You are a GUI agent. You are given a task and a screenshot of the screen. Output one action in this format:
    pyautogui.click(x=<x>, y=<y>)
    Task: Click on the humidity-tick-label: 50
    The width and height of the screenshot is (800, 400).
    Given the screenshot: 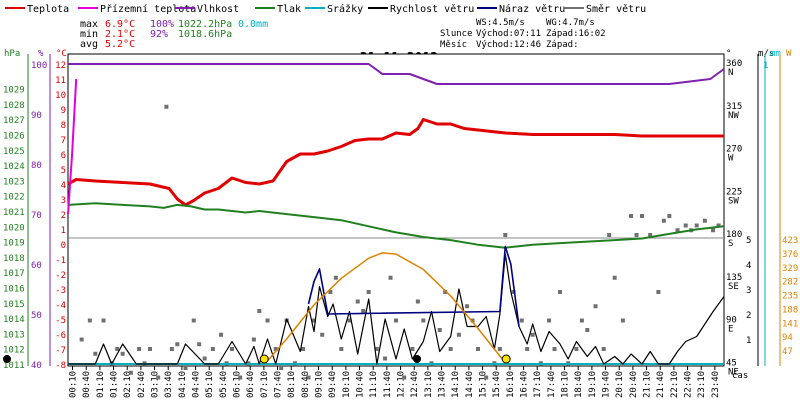 What is the action you would take?
    pyautogui.click(x=36, y=316)
    